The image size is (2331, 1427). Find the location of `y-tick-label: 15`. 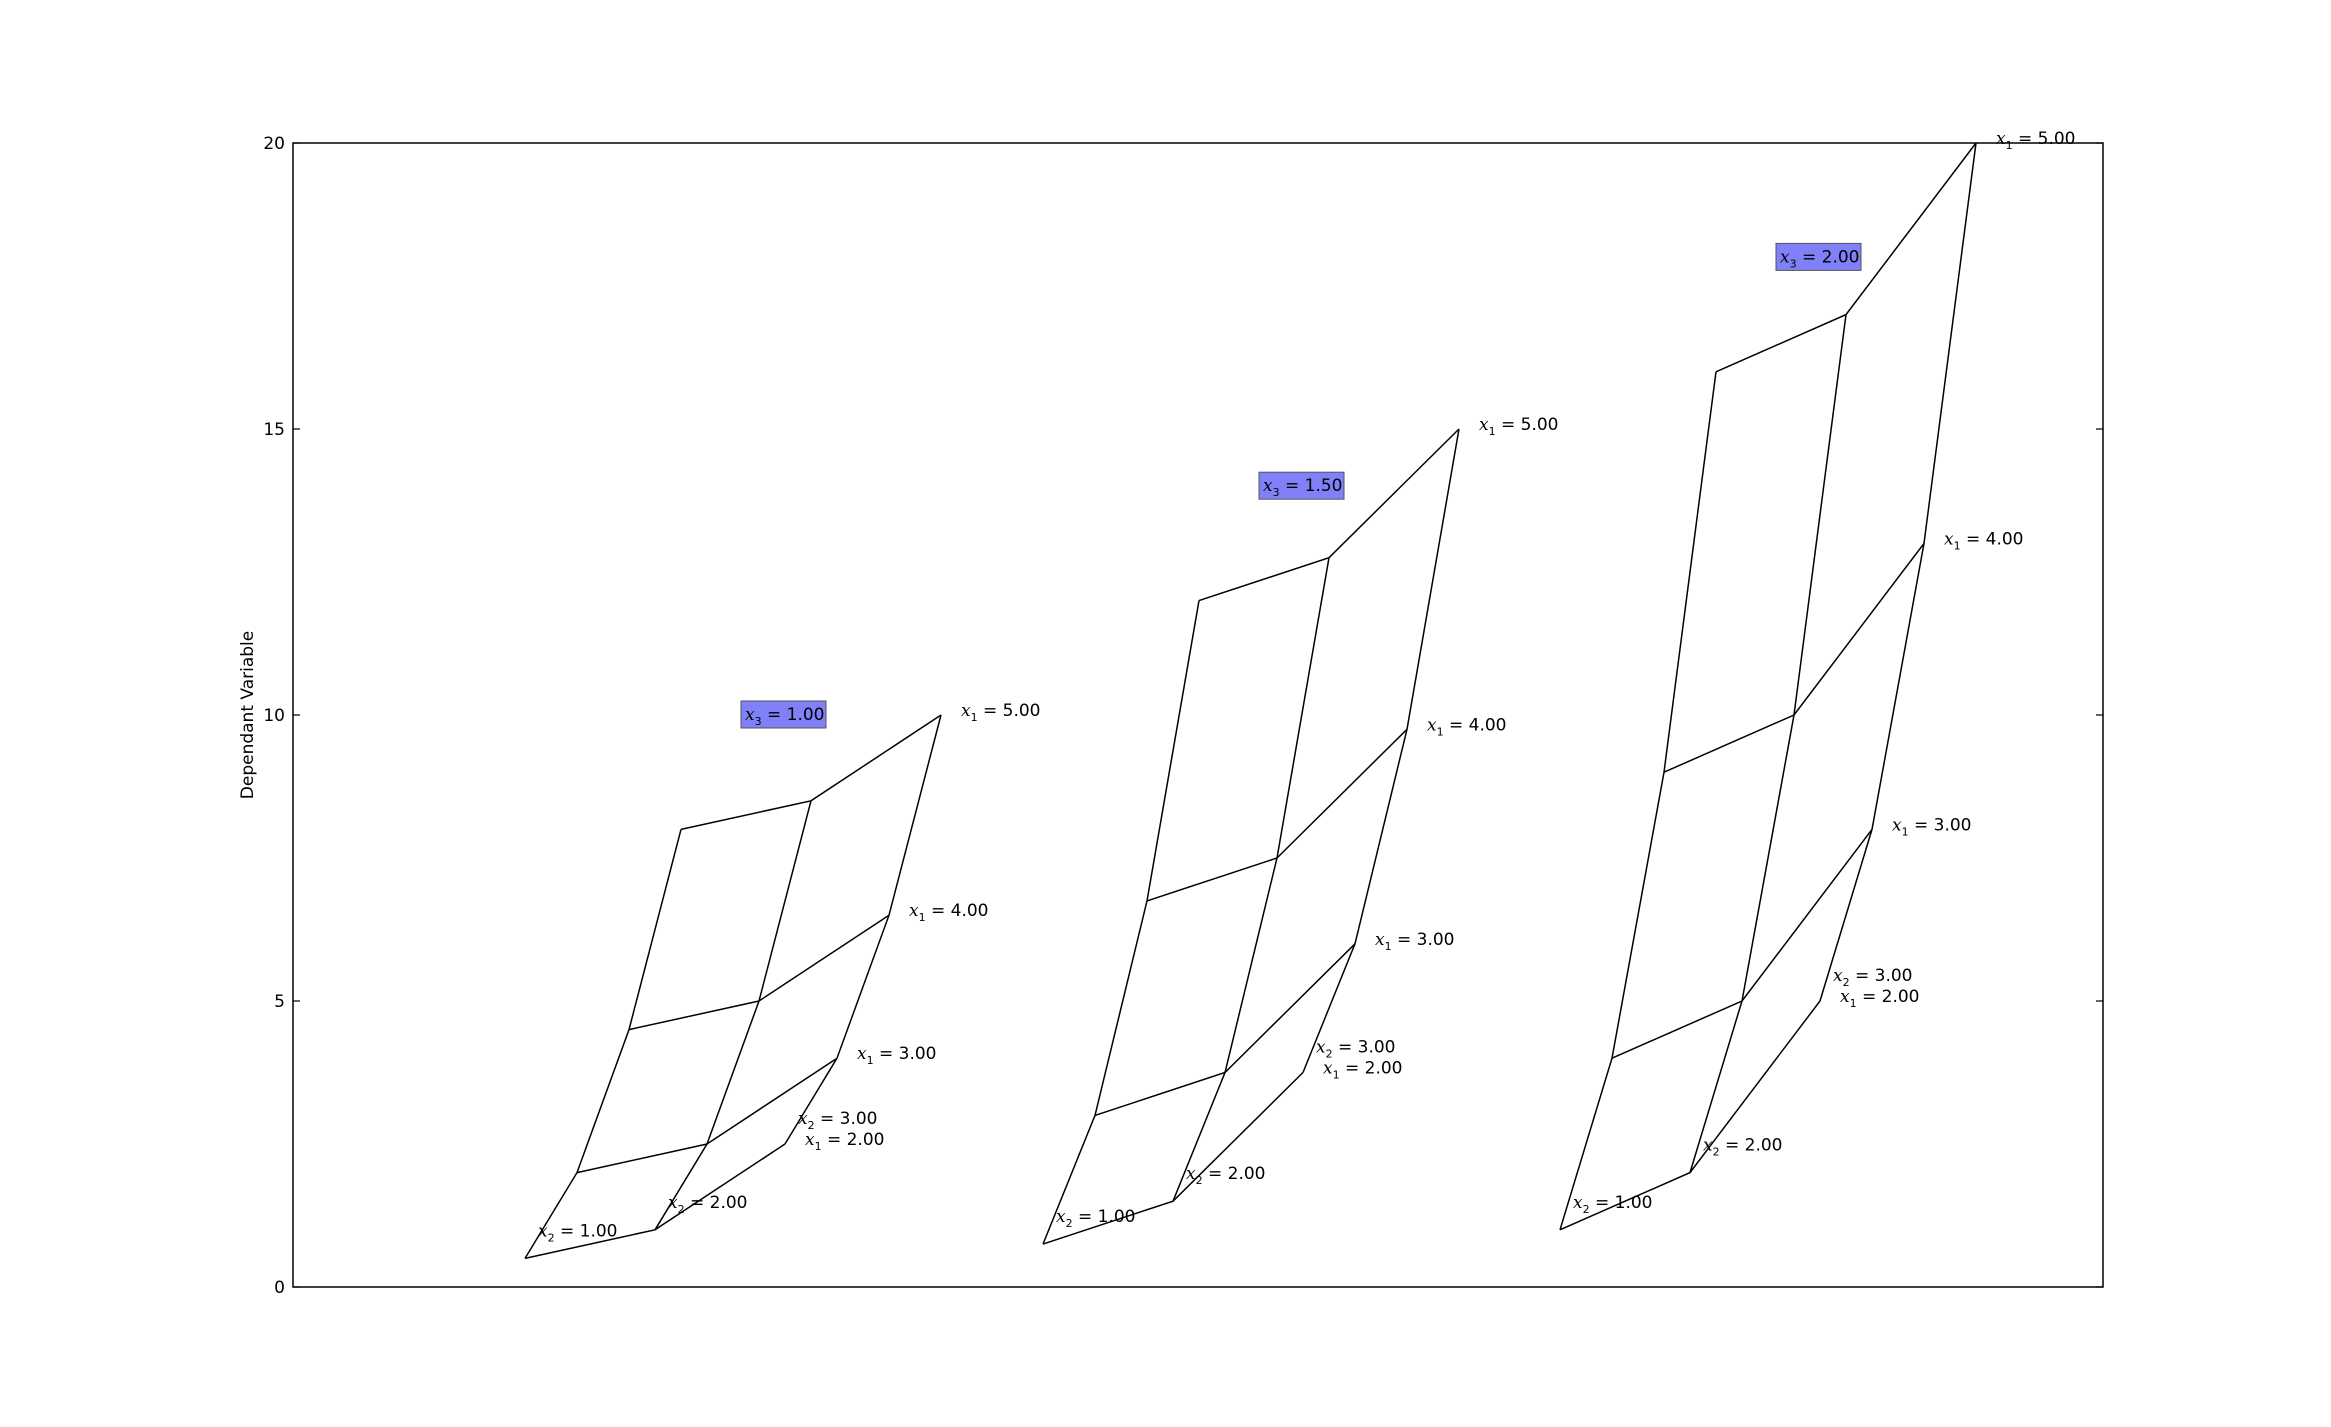

y-tick-label: 15 is located at coordinates (274, 430).